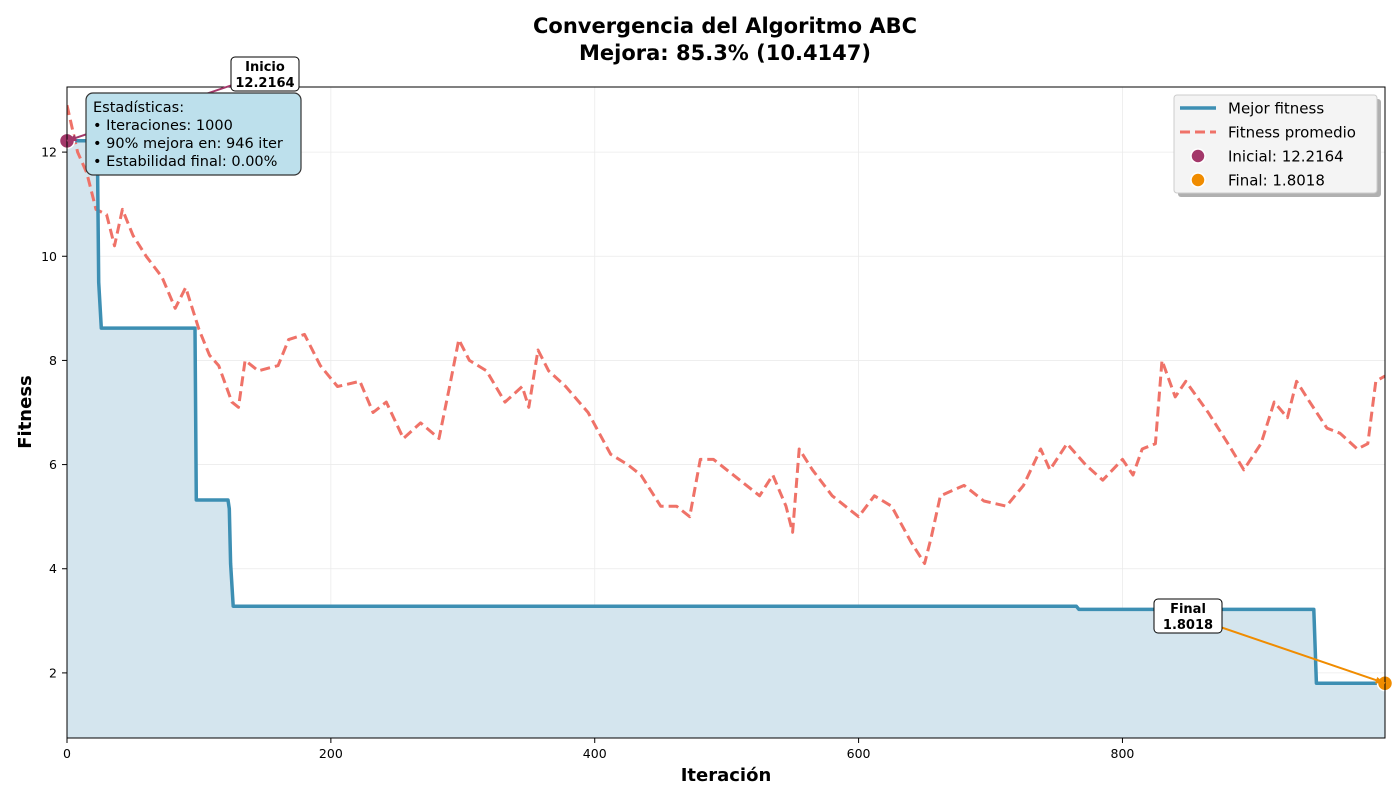 This screenshot has height=800, width=1400. I want to click on x-tick-label: 0, so click(67, 753).